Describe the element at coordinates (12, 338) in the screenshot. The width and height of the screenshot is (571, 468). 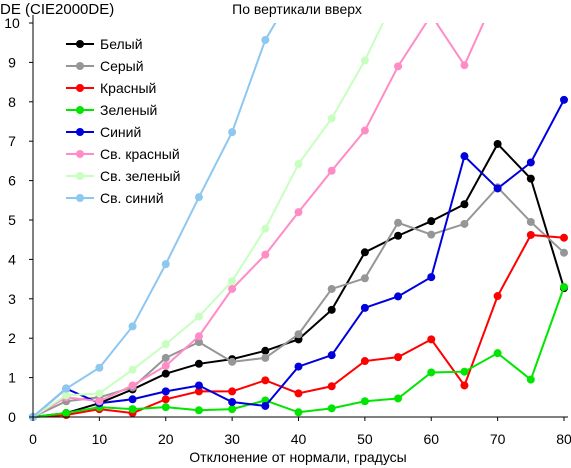
I see `y-tick-label: 2` at that location.